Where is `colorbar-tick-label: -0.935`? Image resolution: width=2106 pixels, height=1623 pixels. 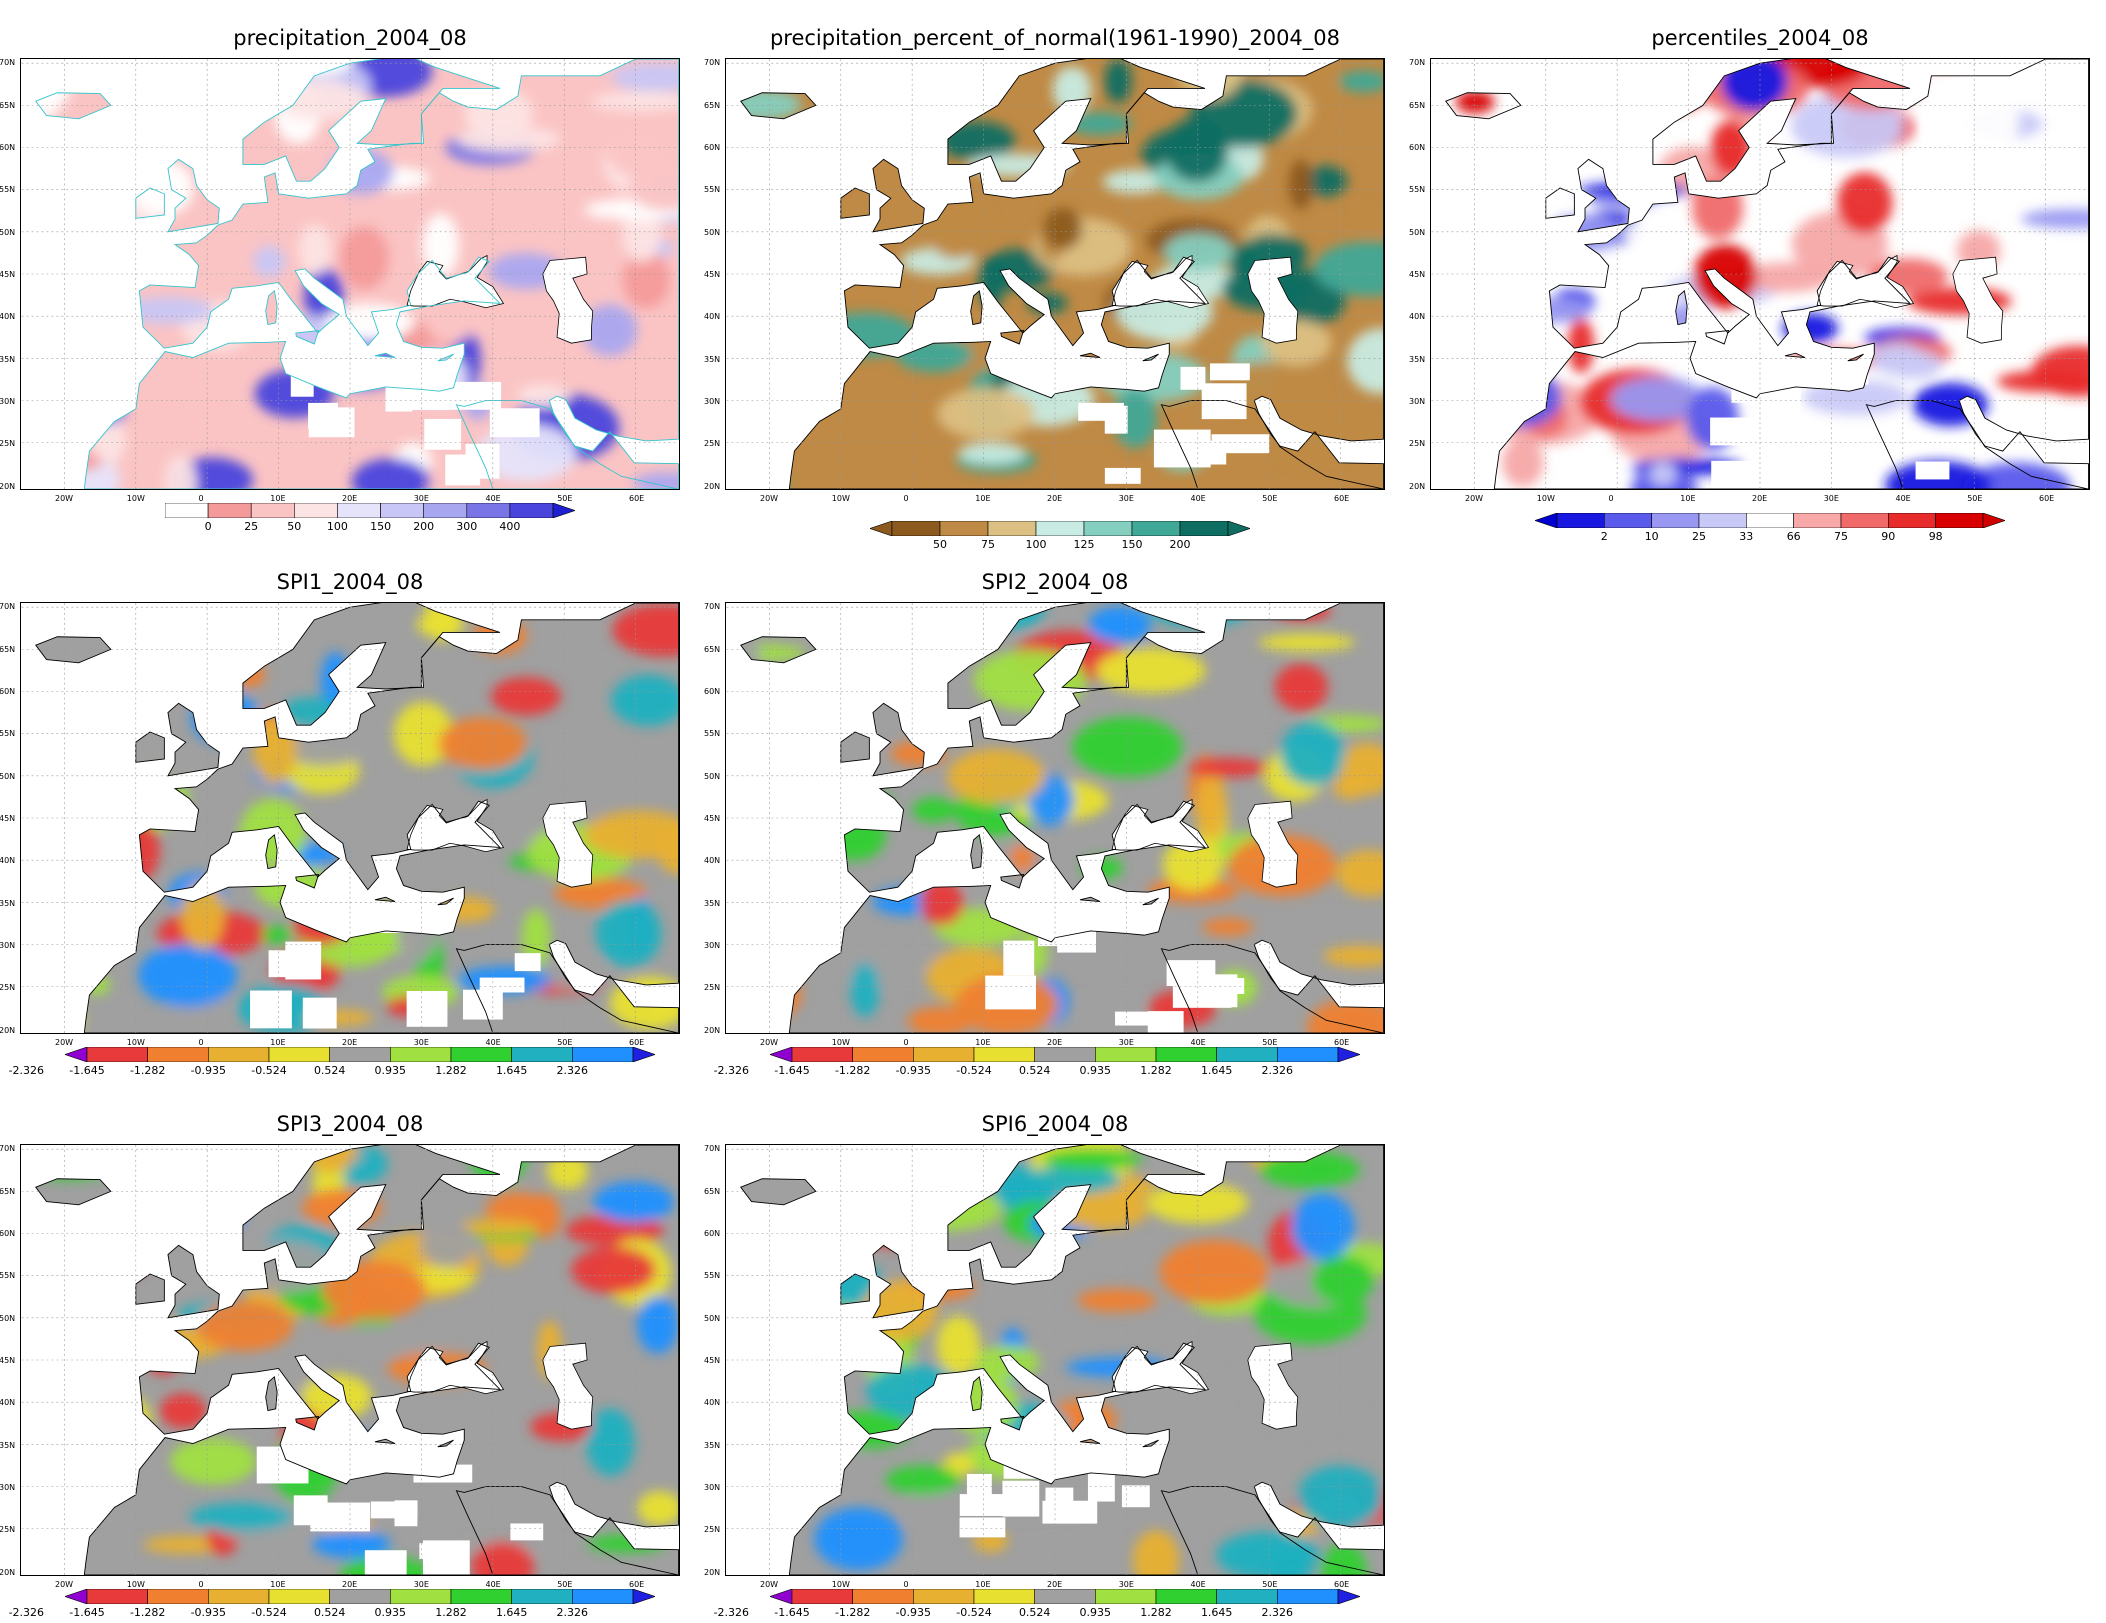 colorbar-tick-label: -0.935 is located at coordinates (208, 1612).